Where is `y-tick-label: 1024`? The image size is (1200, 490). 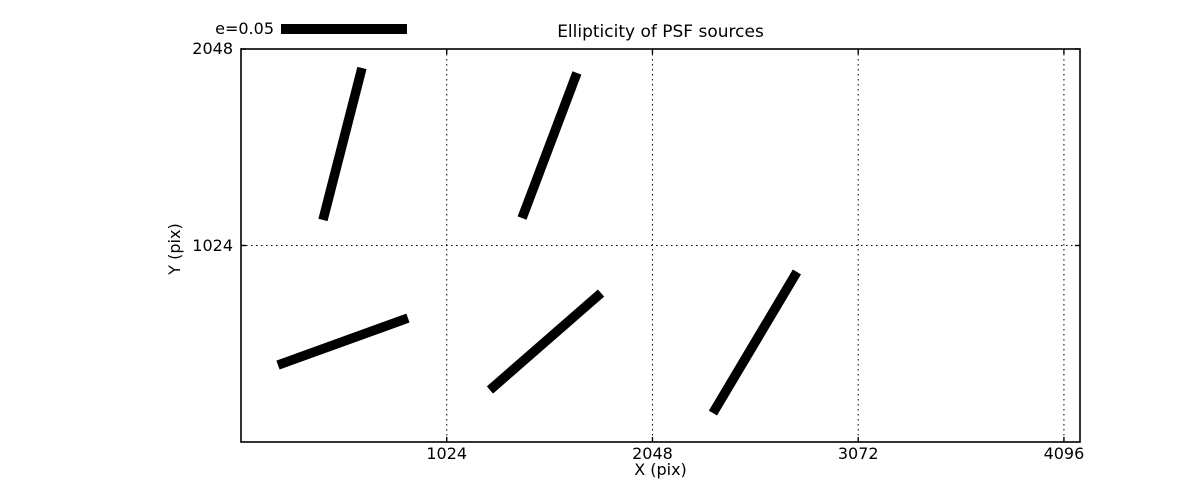 y-tick-label: 1024 is located at coordinates (212, 245).